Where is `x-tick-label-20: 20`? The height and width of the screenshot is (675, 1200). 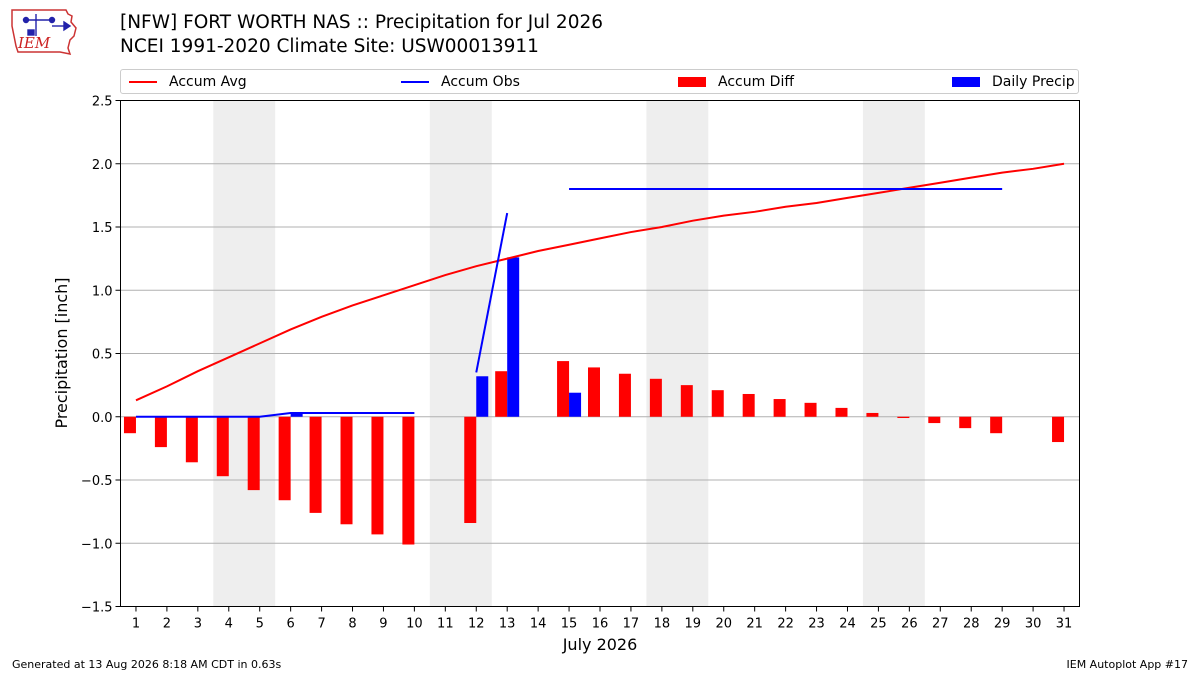
x-tick-label-20: 20 is located at coordinates (723, 624).